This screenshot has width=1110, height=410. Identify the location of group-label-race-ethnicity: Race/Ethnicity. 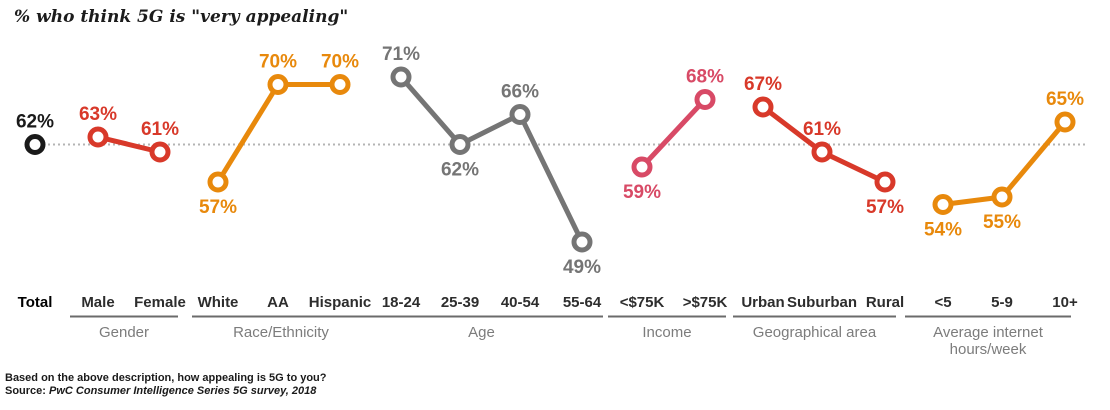
(281, 332).